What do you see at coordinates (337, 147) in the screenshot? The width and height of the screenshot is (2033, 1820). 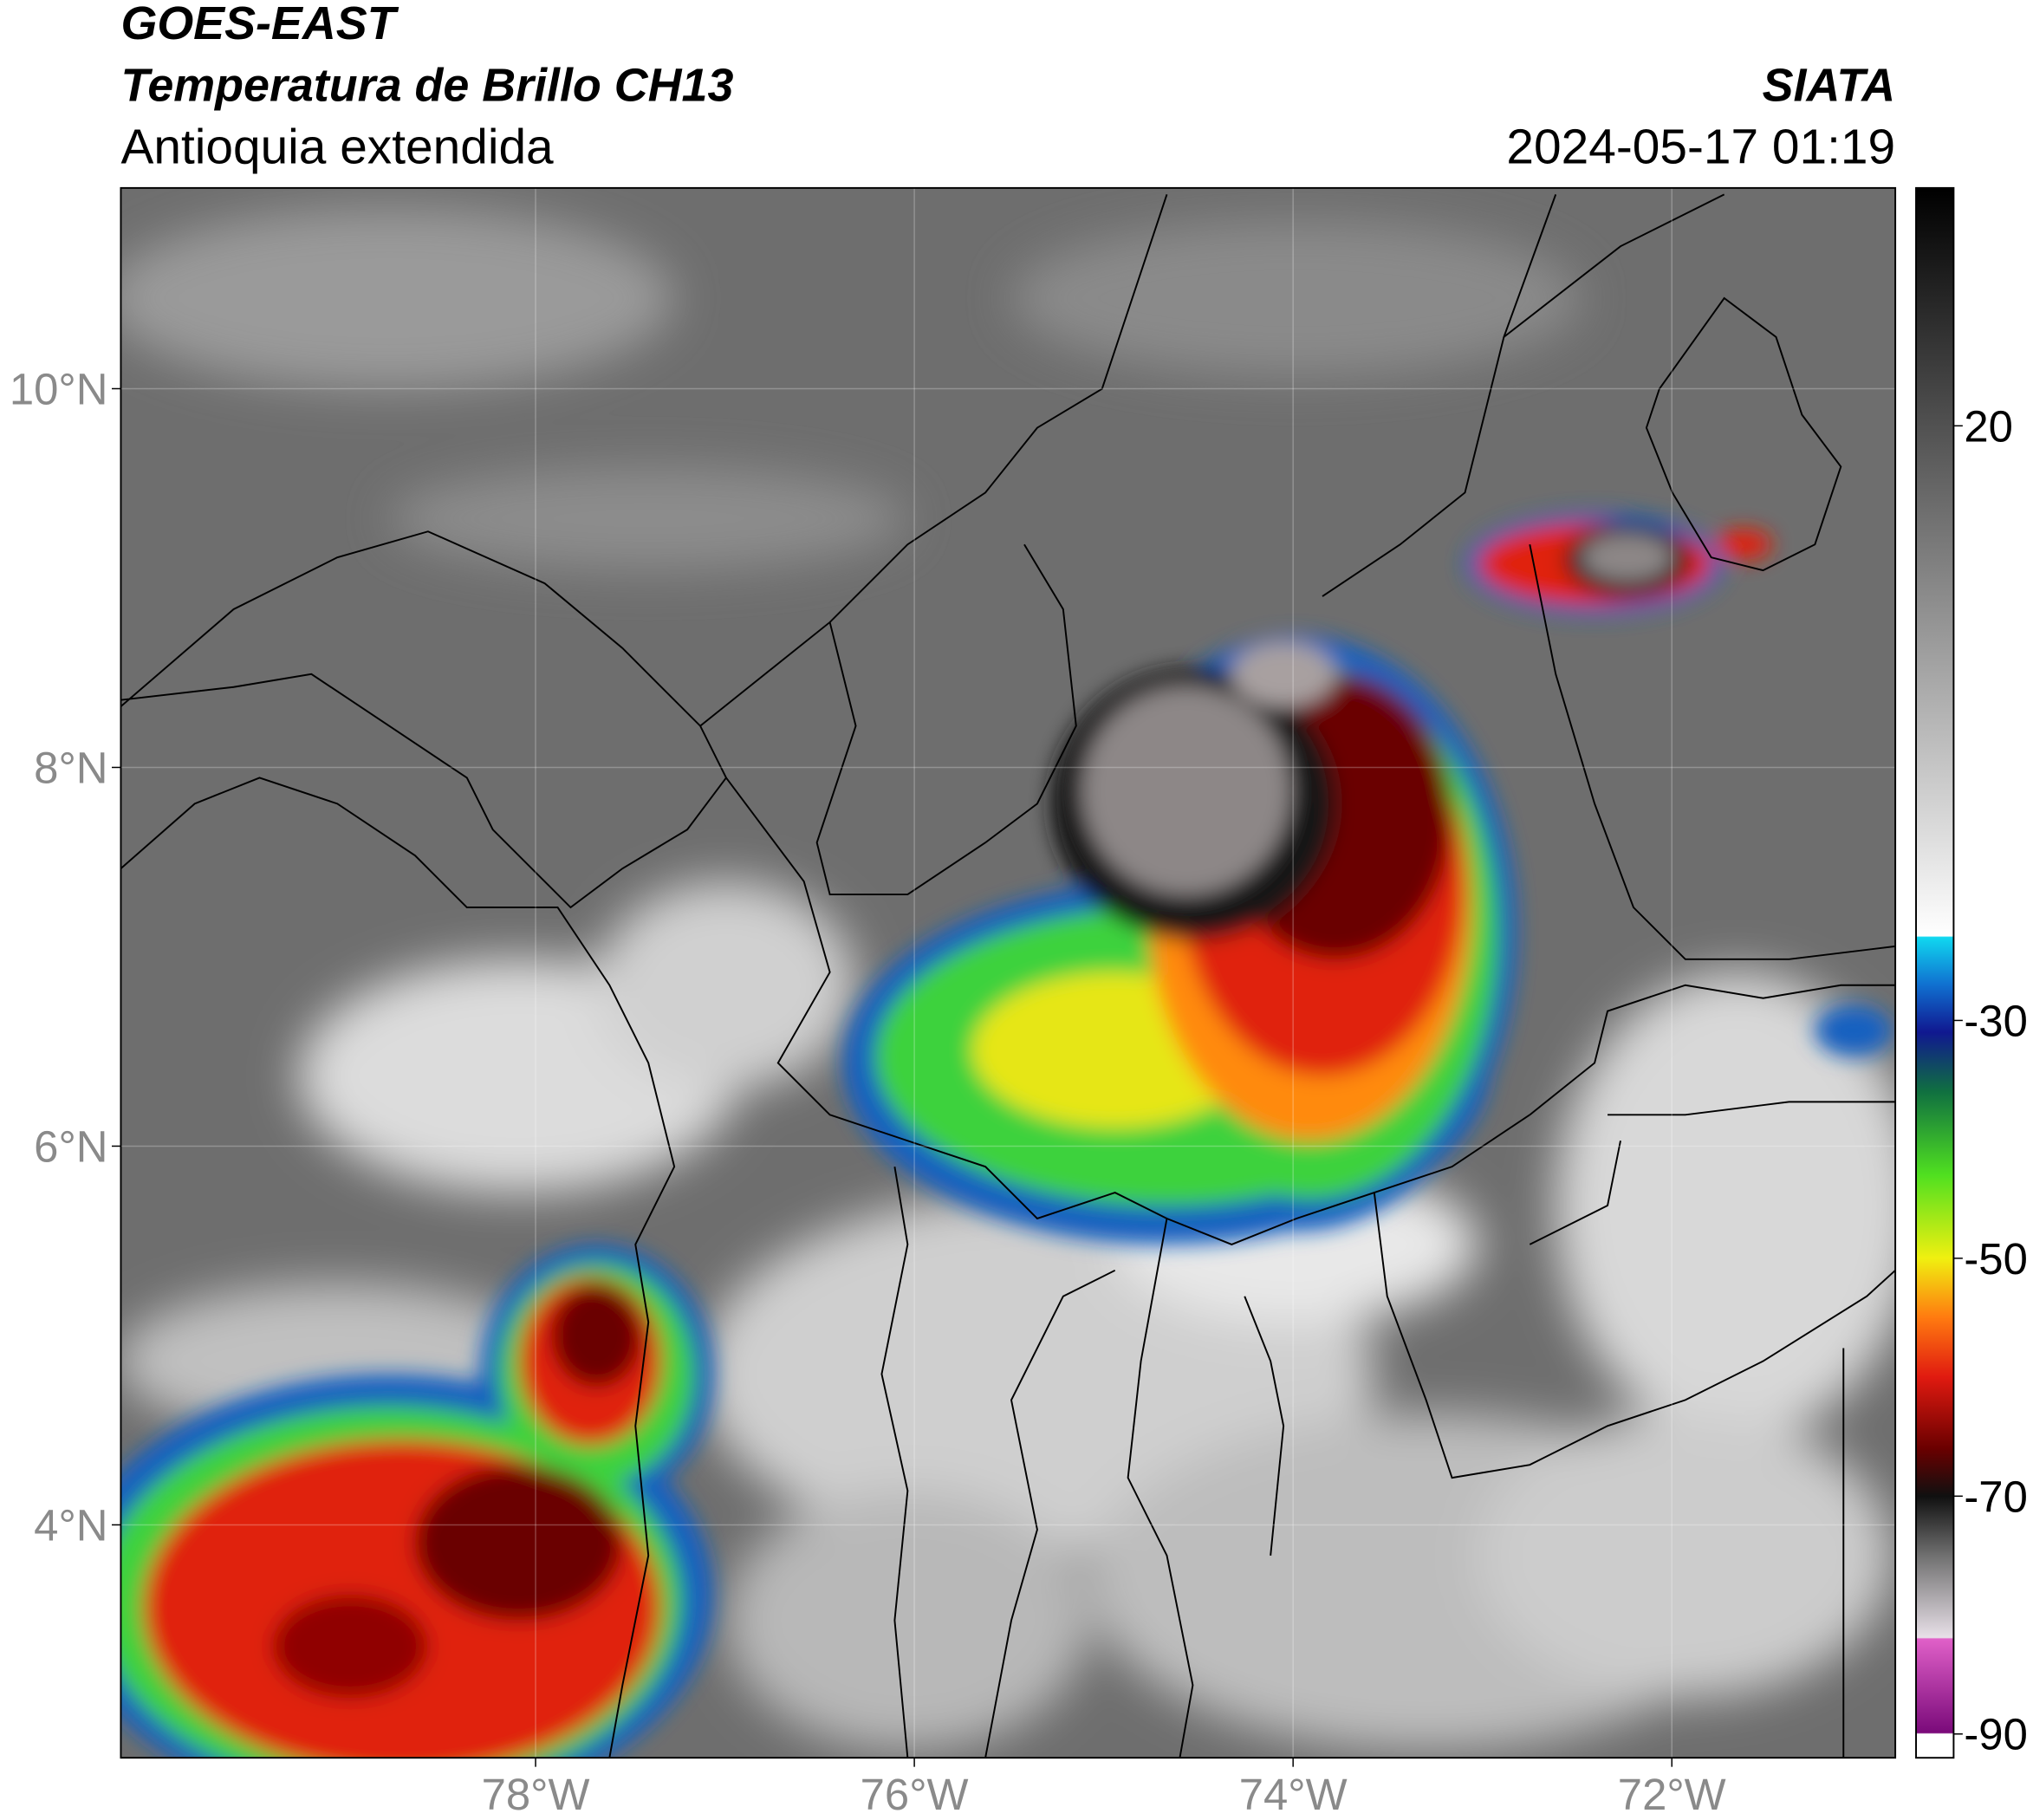 I see `subtitle: Antioquia extendida` at bounding box center [337, 147].